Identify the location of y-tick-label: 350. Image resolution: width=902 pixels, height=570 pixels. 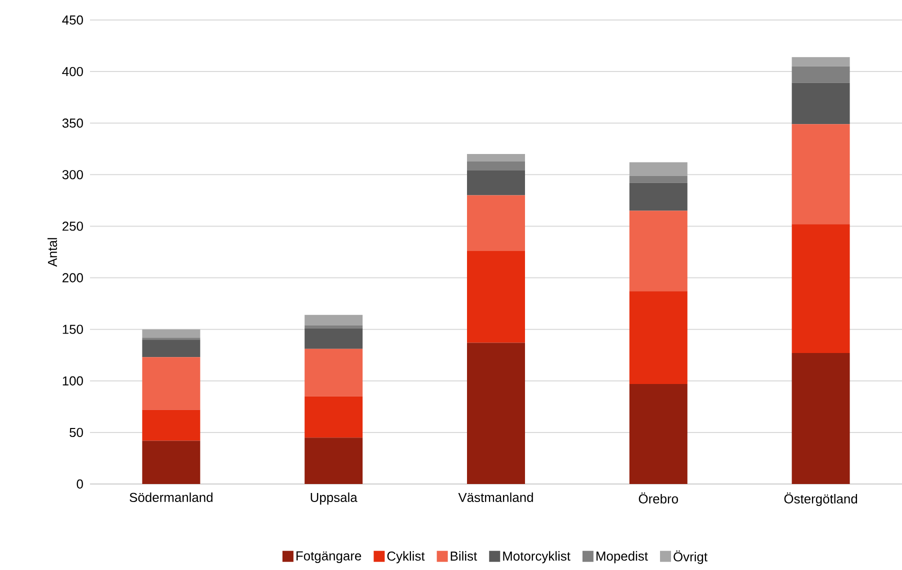
(72, 123).